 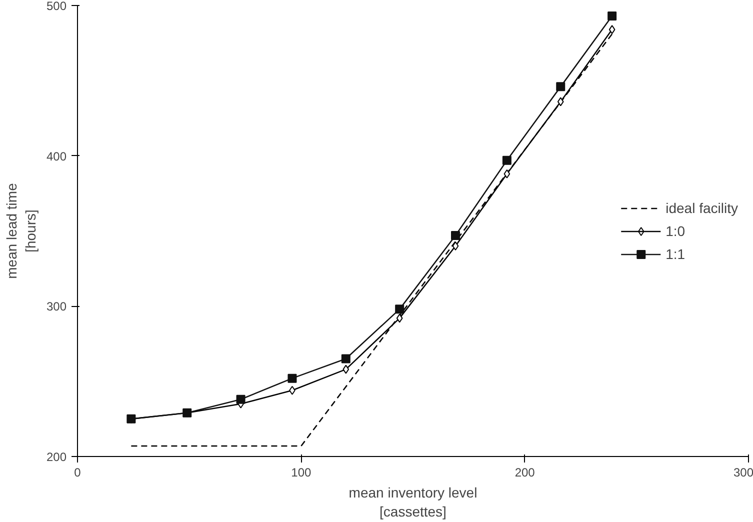 I want to click on y-tick-label: 200, so click(x=56, y=457).